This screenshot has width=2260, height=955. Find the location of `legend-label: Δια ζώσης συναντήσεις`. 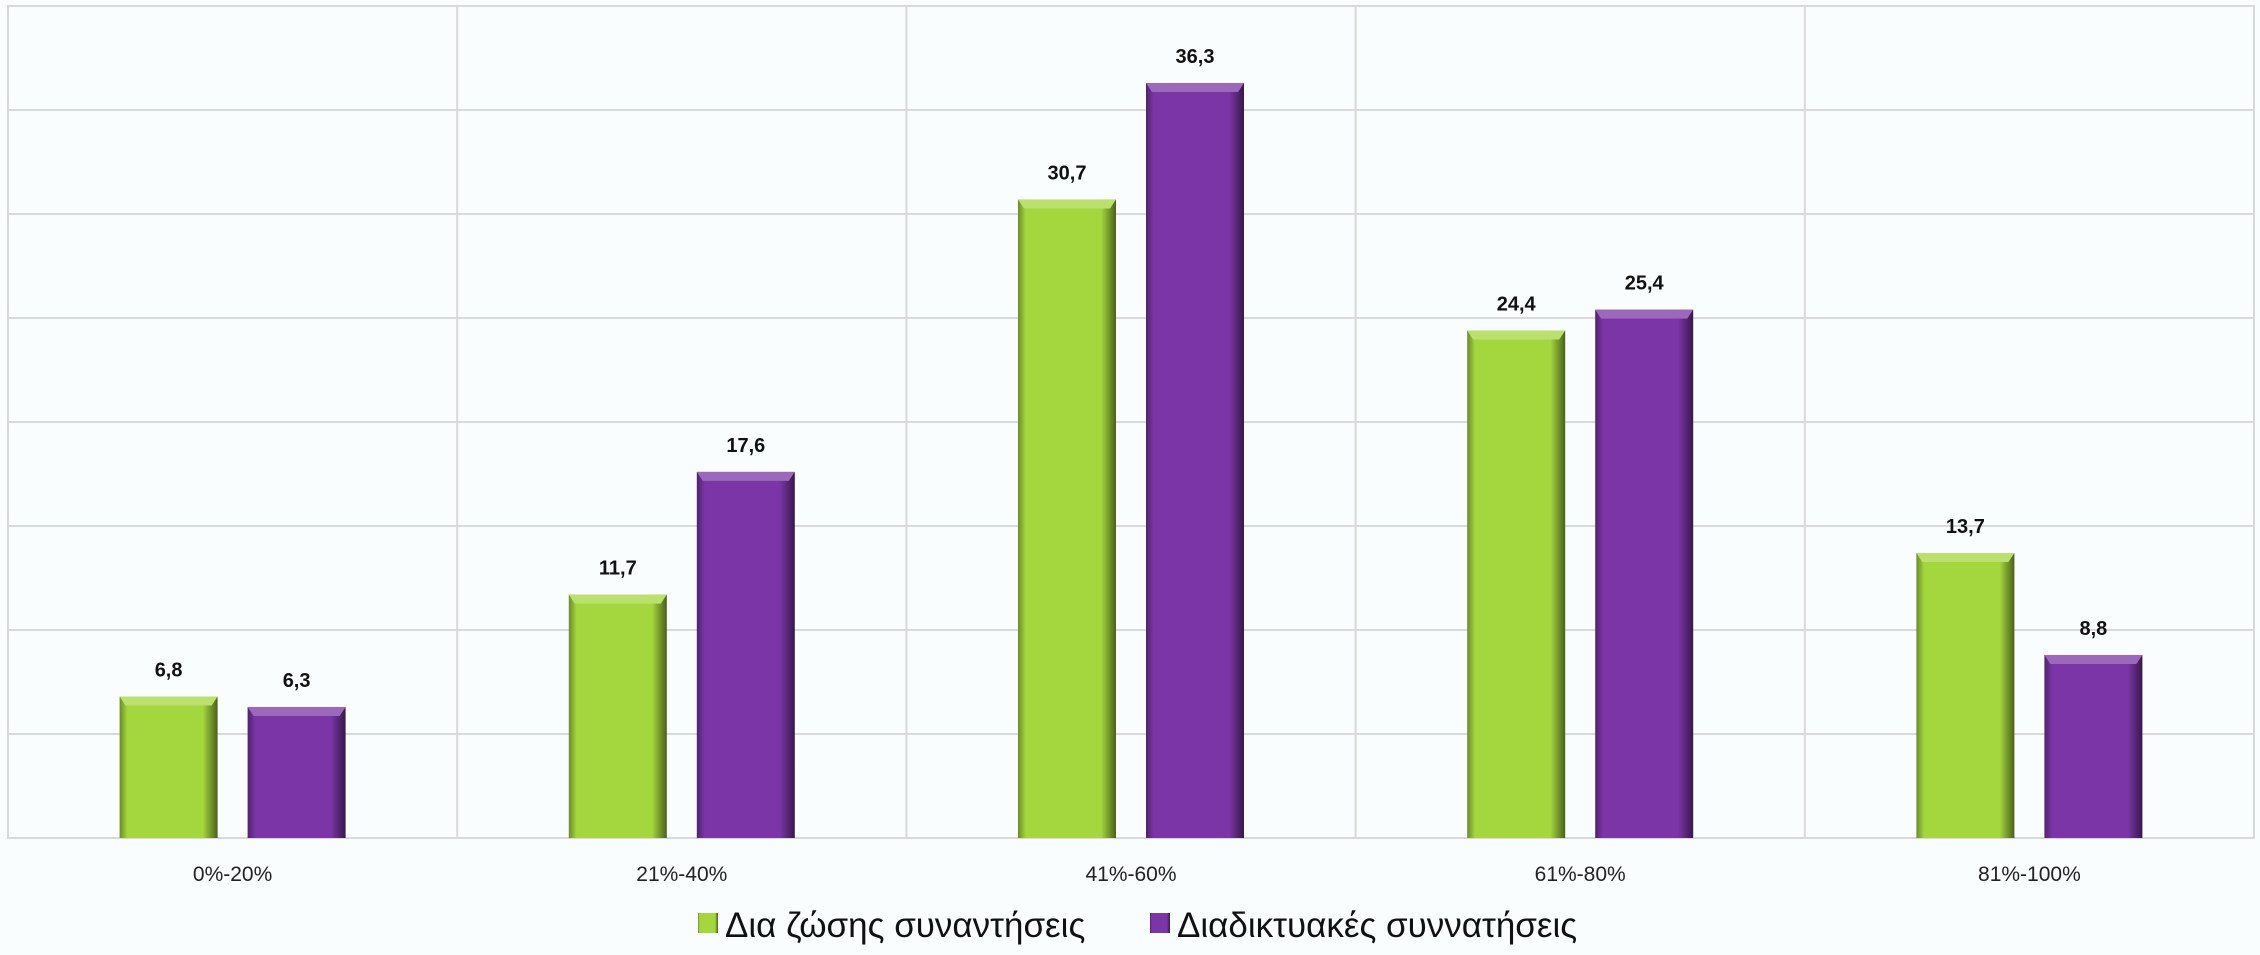

legend-label: Δια ζώσης συναντήσεις is located at coordinates (905, 925).